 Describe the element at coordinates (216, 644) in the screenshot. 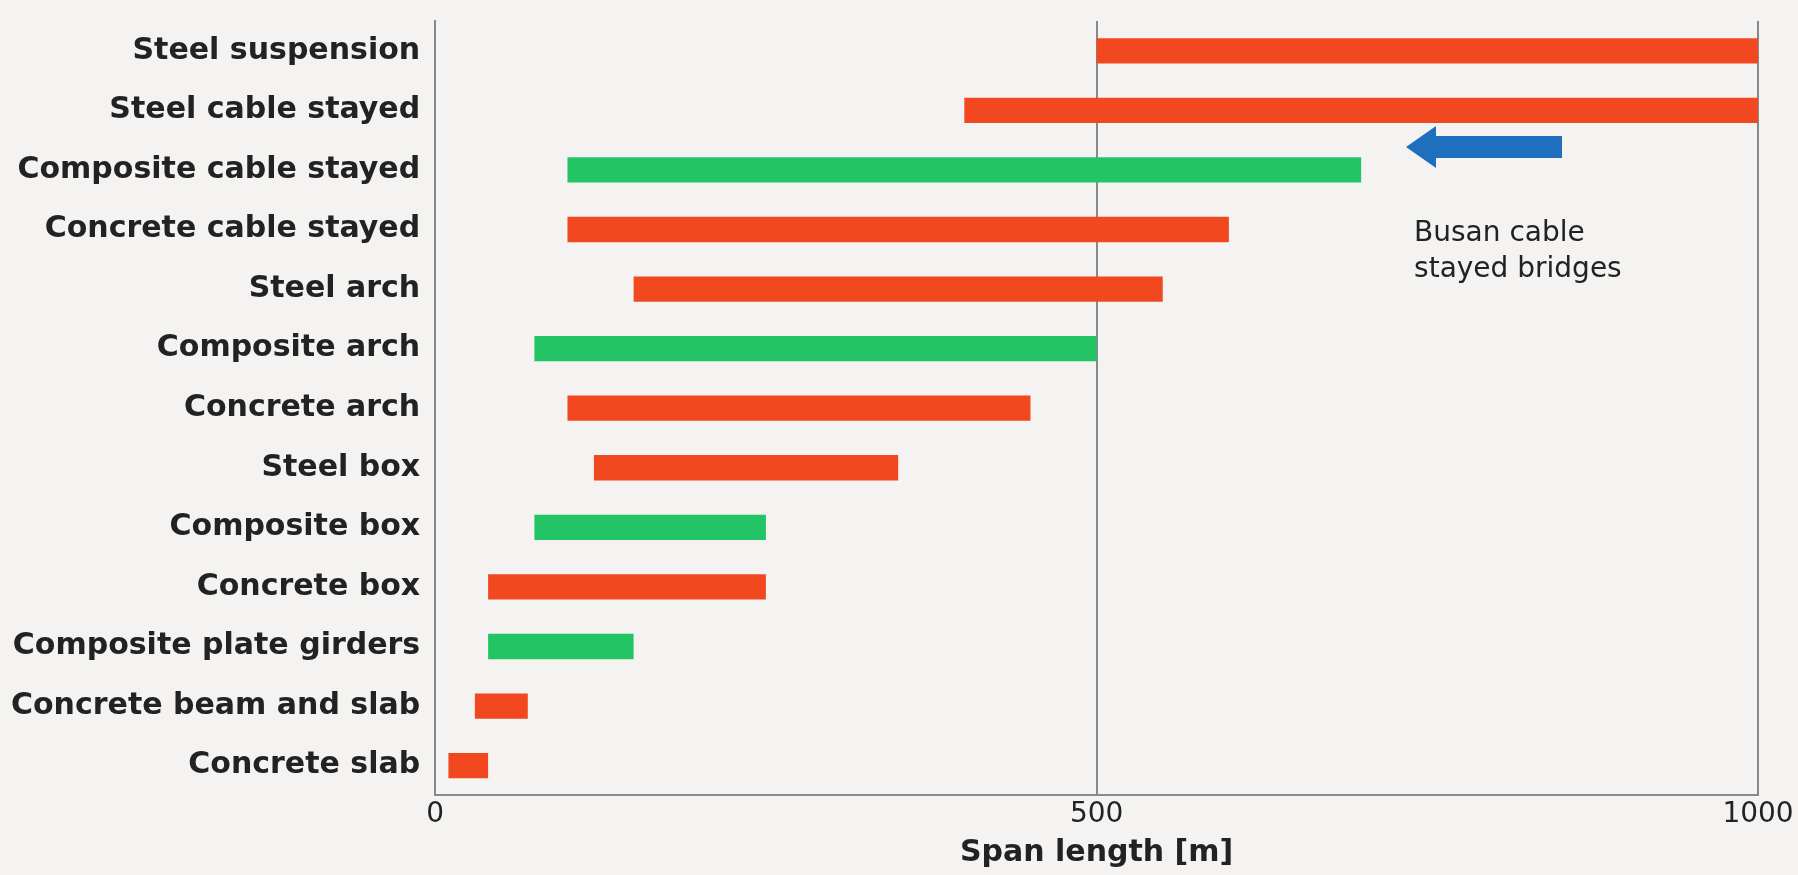

I see `y-tick-label: Composite plate girders` at that location.